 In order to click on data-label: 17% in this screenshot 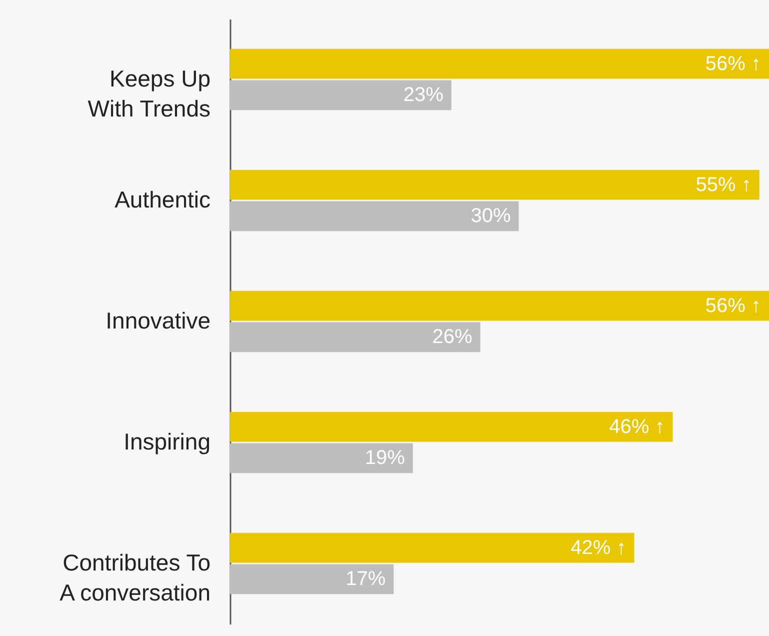, I will do `click(366, 579)`.